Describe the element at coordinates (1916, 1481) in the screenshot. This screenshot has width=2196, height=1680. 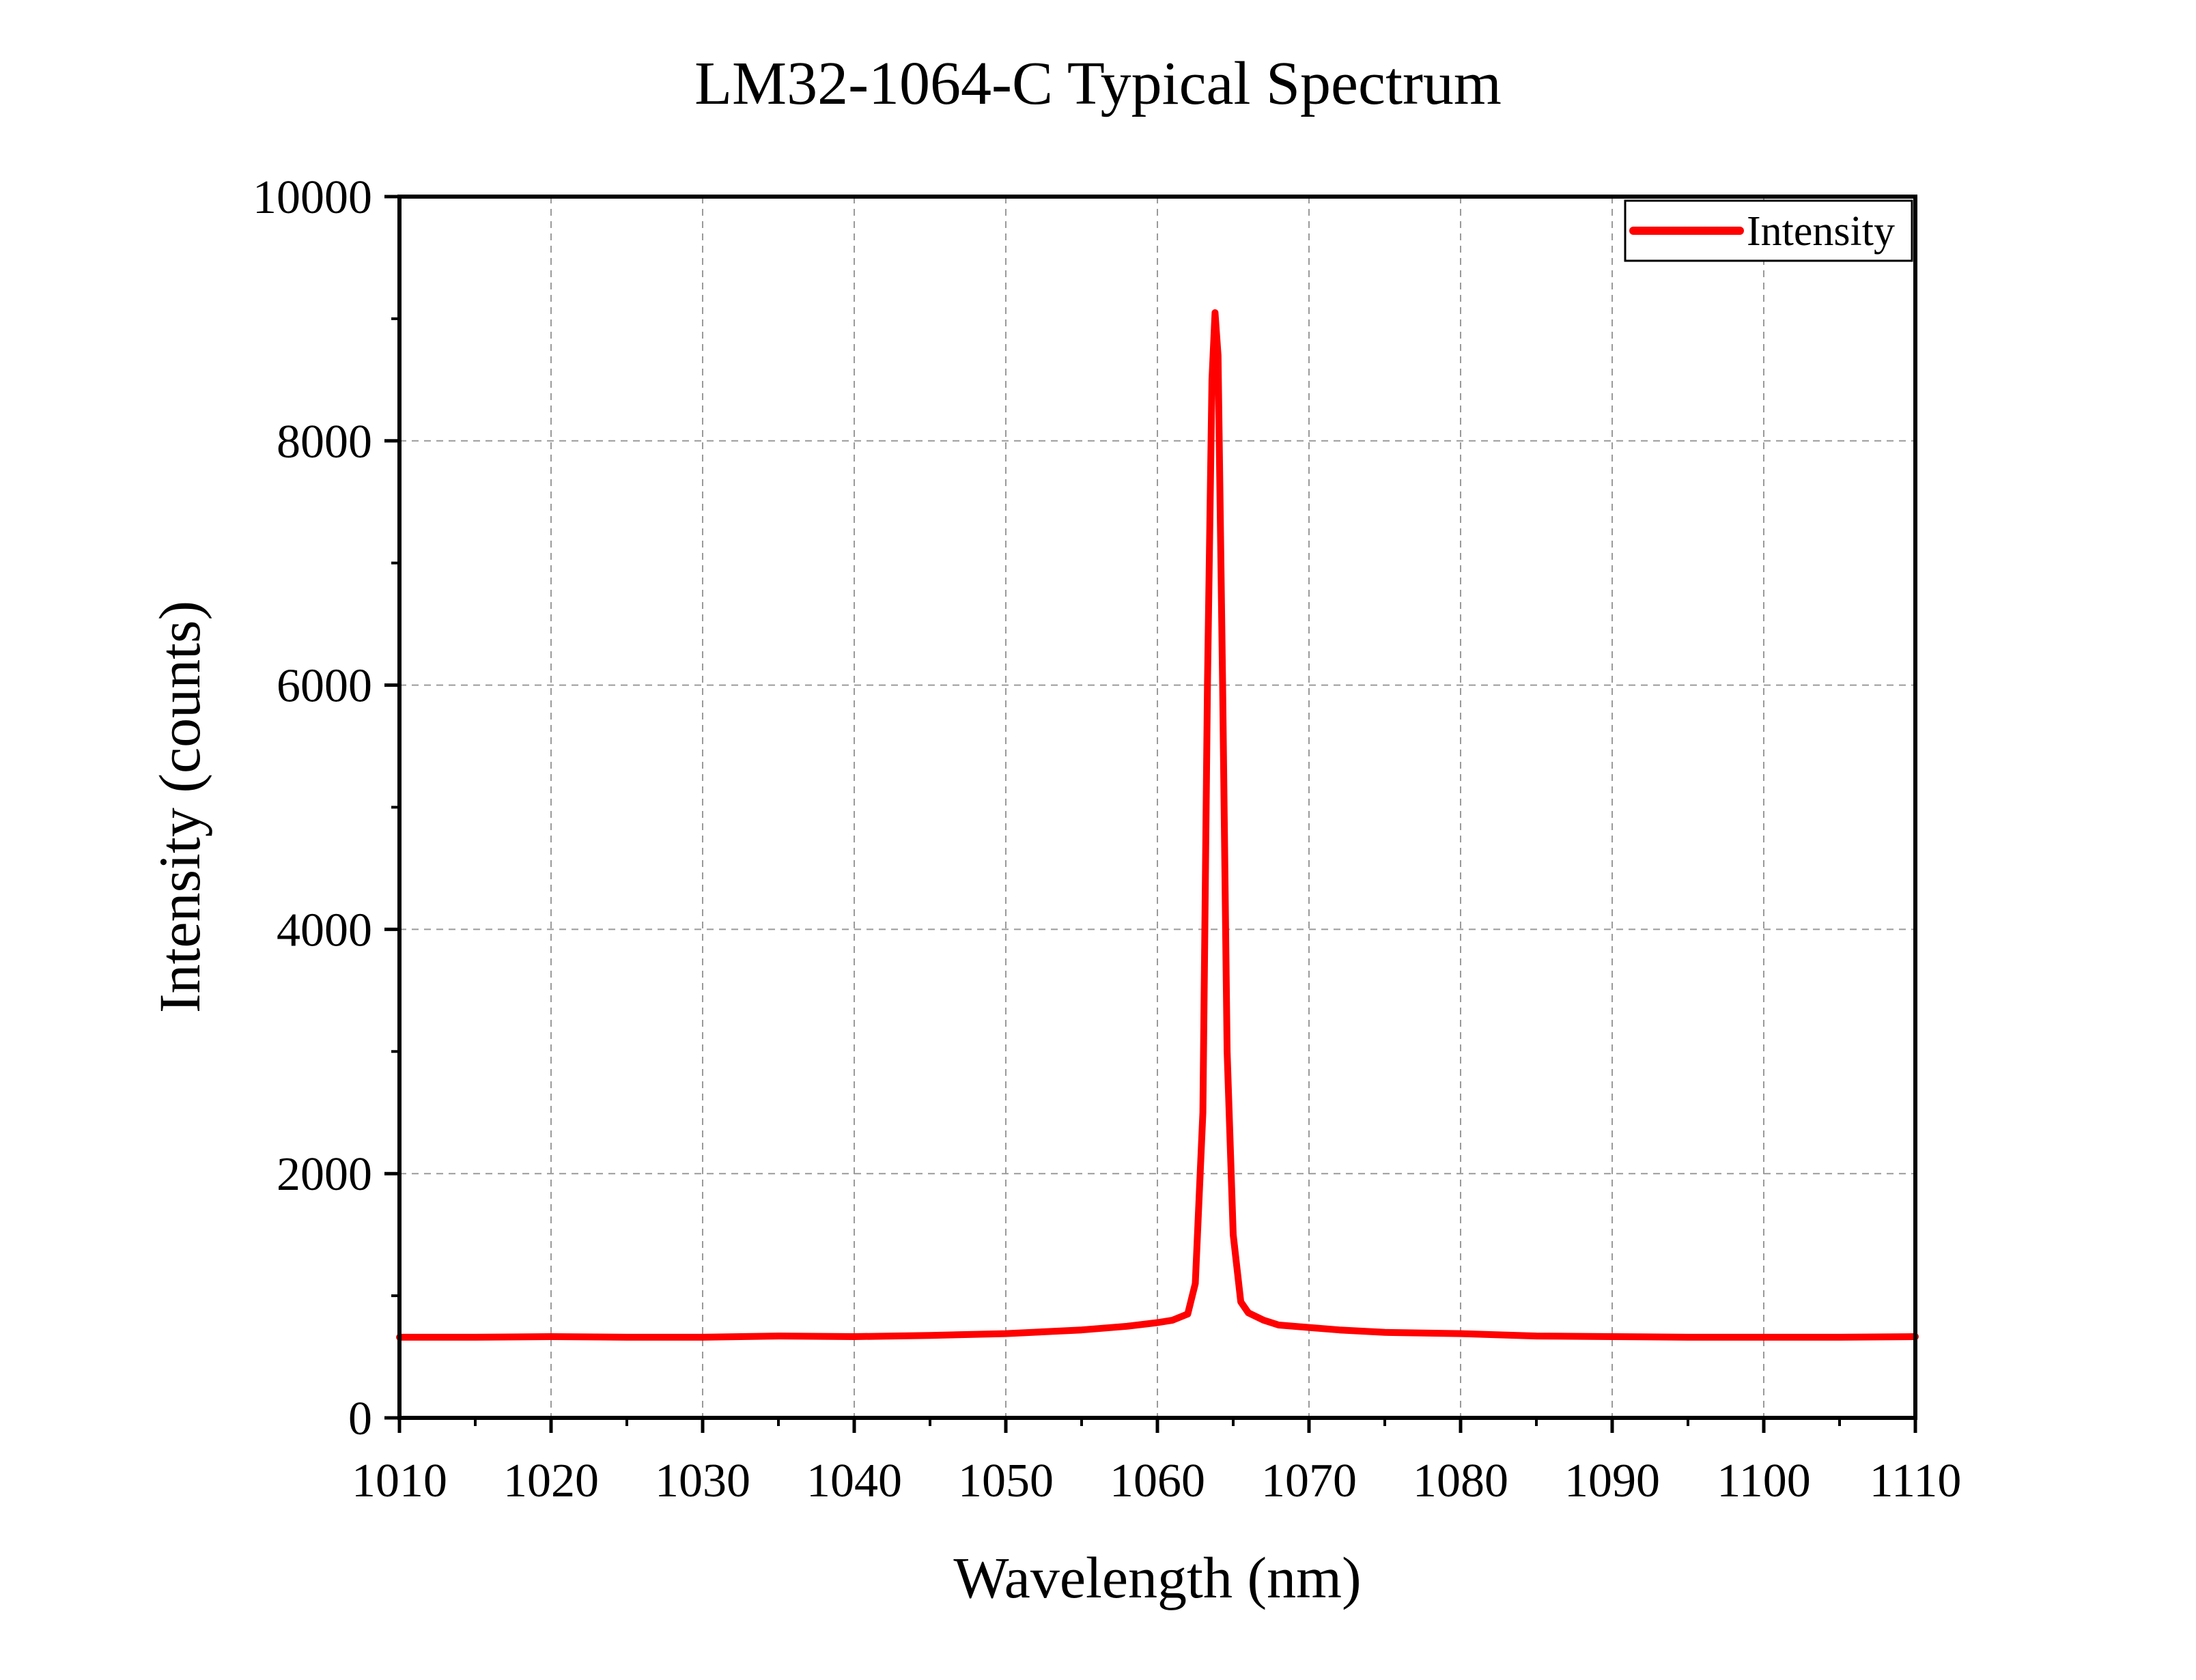
I see `x-tick-label: 1110` at that location.